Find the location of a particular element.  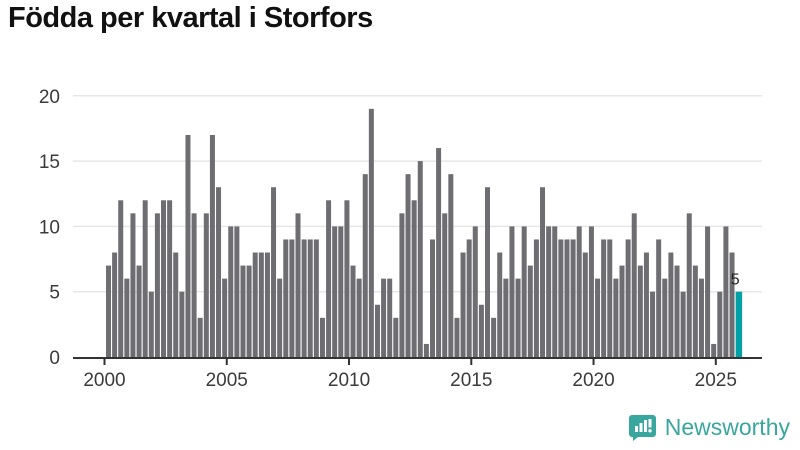

y-axis-tick-label: 10 is located at coordinates (49, 227).